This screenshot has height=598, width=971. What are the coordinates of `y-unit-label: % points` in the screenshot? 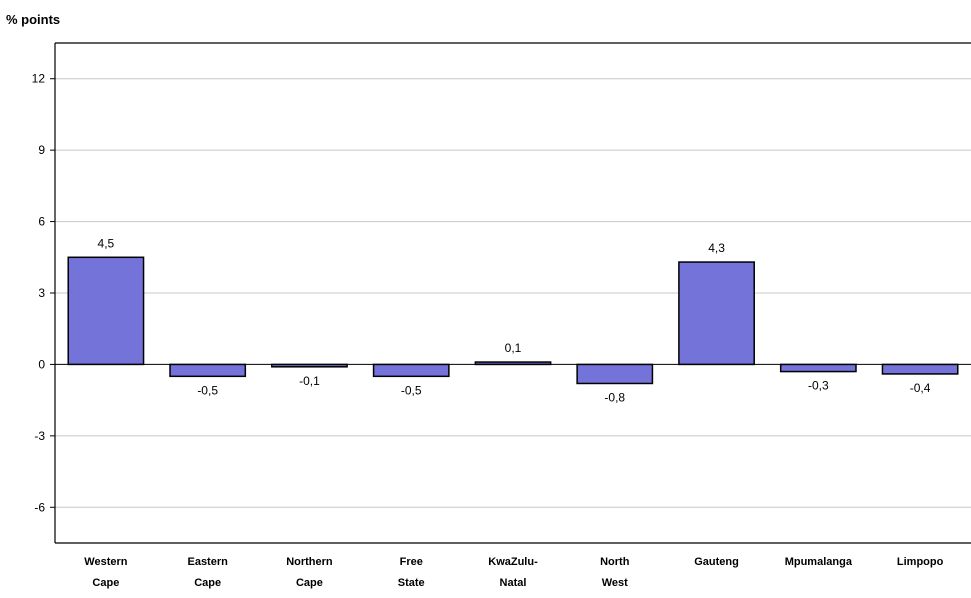 It's located at (33, 19).